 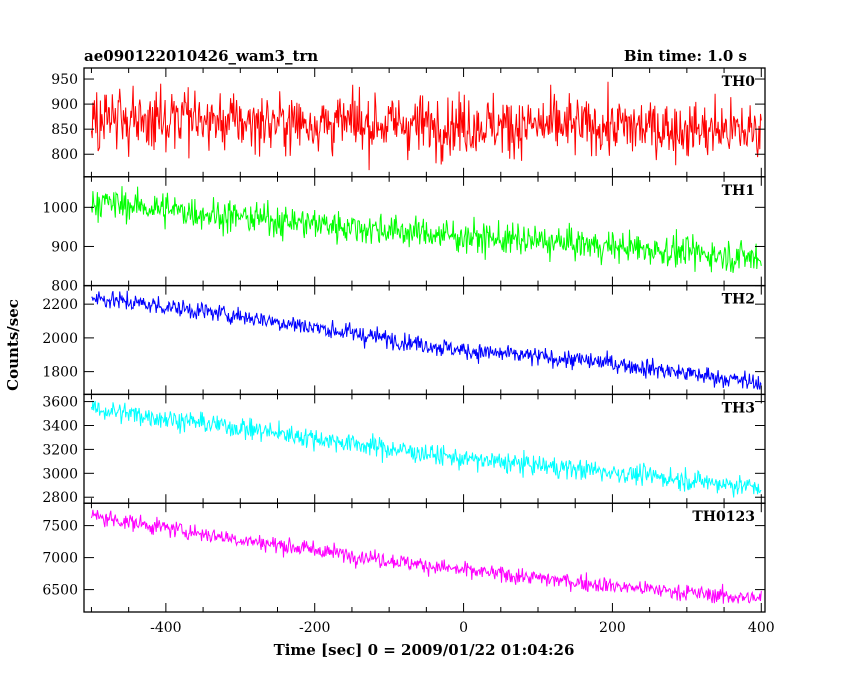 What do you see at coordinates (685, 56) in the screenshot?
I see `bin-time-label: Bin time: 1.0 s` at bounding box center [685, 56].